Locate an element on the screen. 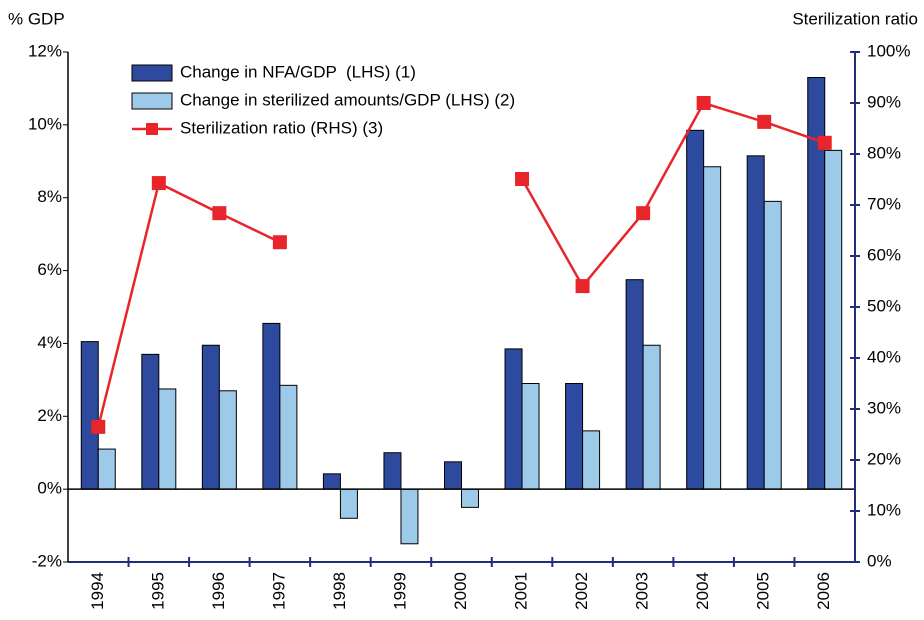 This screenshot has height=620, width=924. x-tick-label: 1996 is located at coordinates (218, 591).